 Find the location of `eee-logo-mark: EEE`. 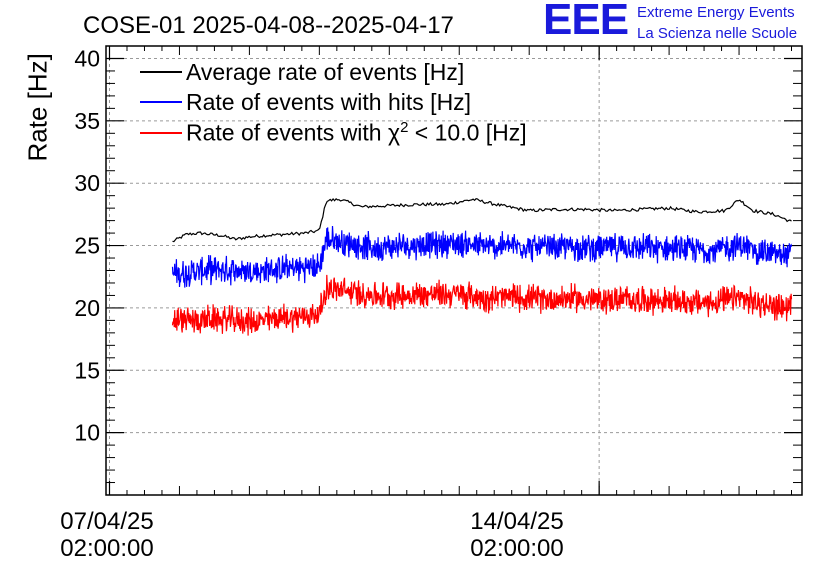

eee-logo-mark: EEE is located at coordinates (586, 22).